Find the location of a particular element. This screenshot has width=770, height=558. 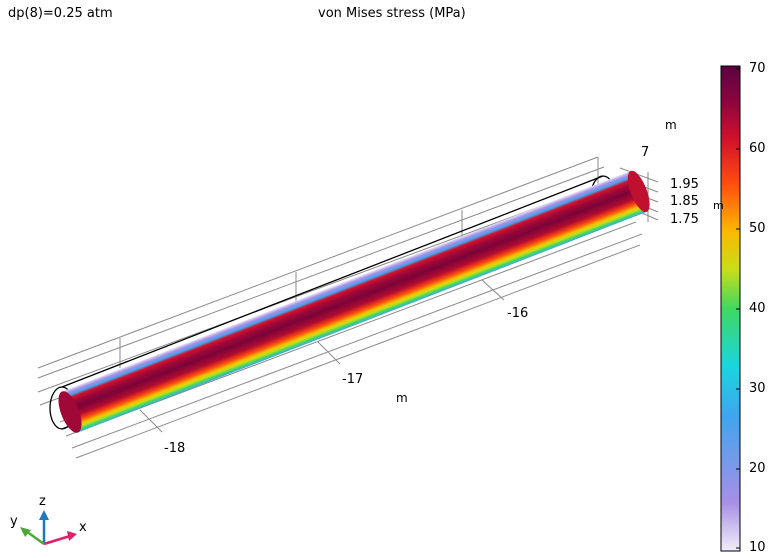

colorbar-tick-label: 10 is located at coordinates (757, 547).